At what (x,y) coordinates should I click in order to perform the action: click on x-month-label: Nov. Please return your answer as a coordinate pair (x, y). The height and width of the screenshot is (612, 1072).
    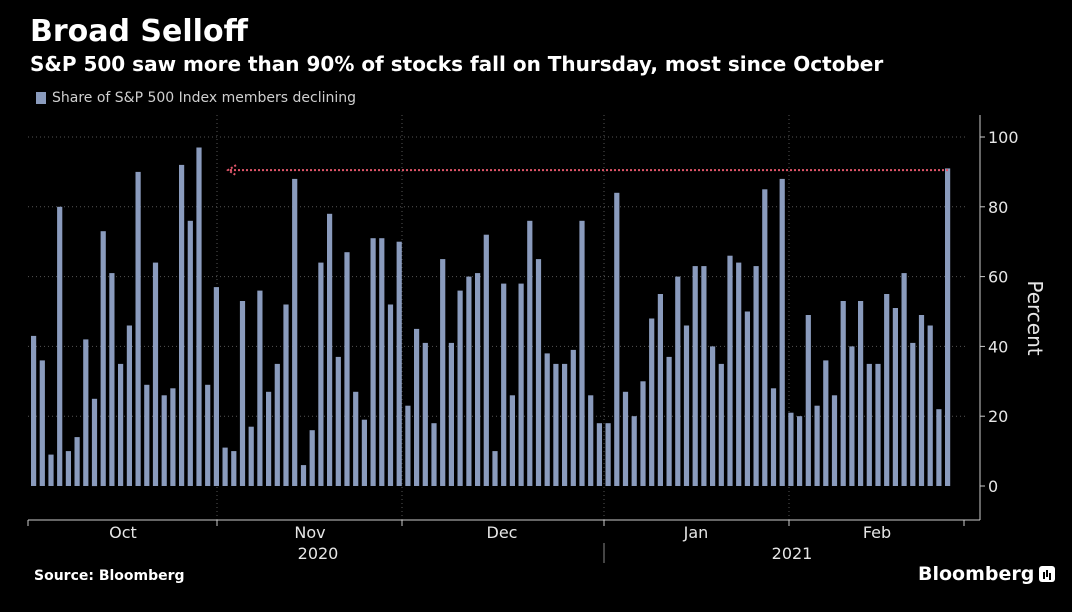
    Looking at the image, I should click on (309, 532).